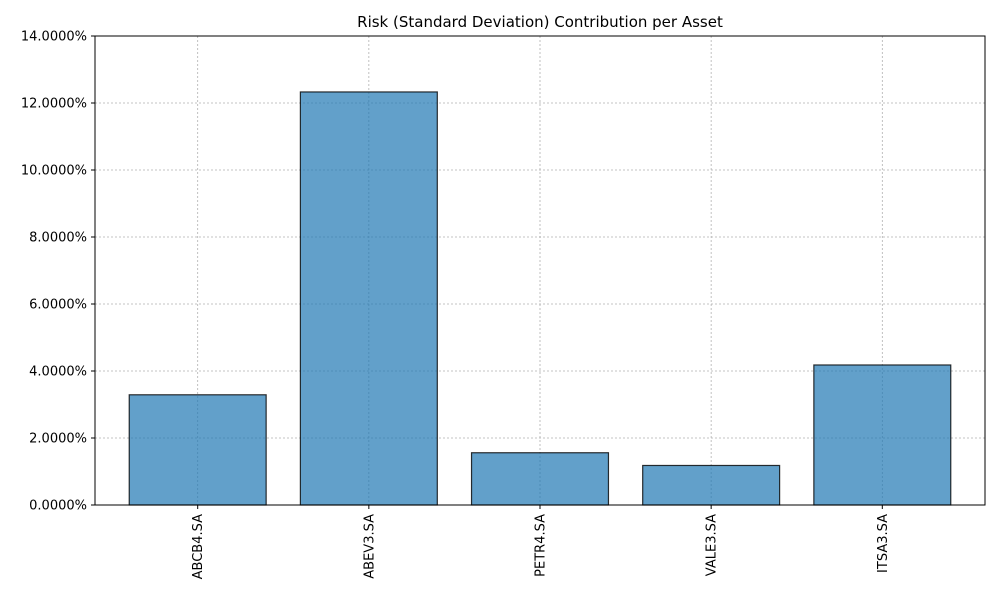 The width and height of the screenshot is (1000, 600). I want to click on bar-abev3-sa, so click(368, 298).